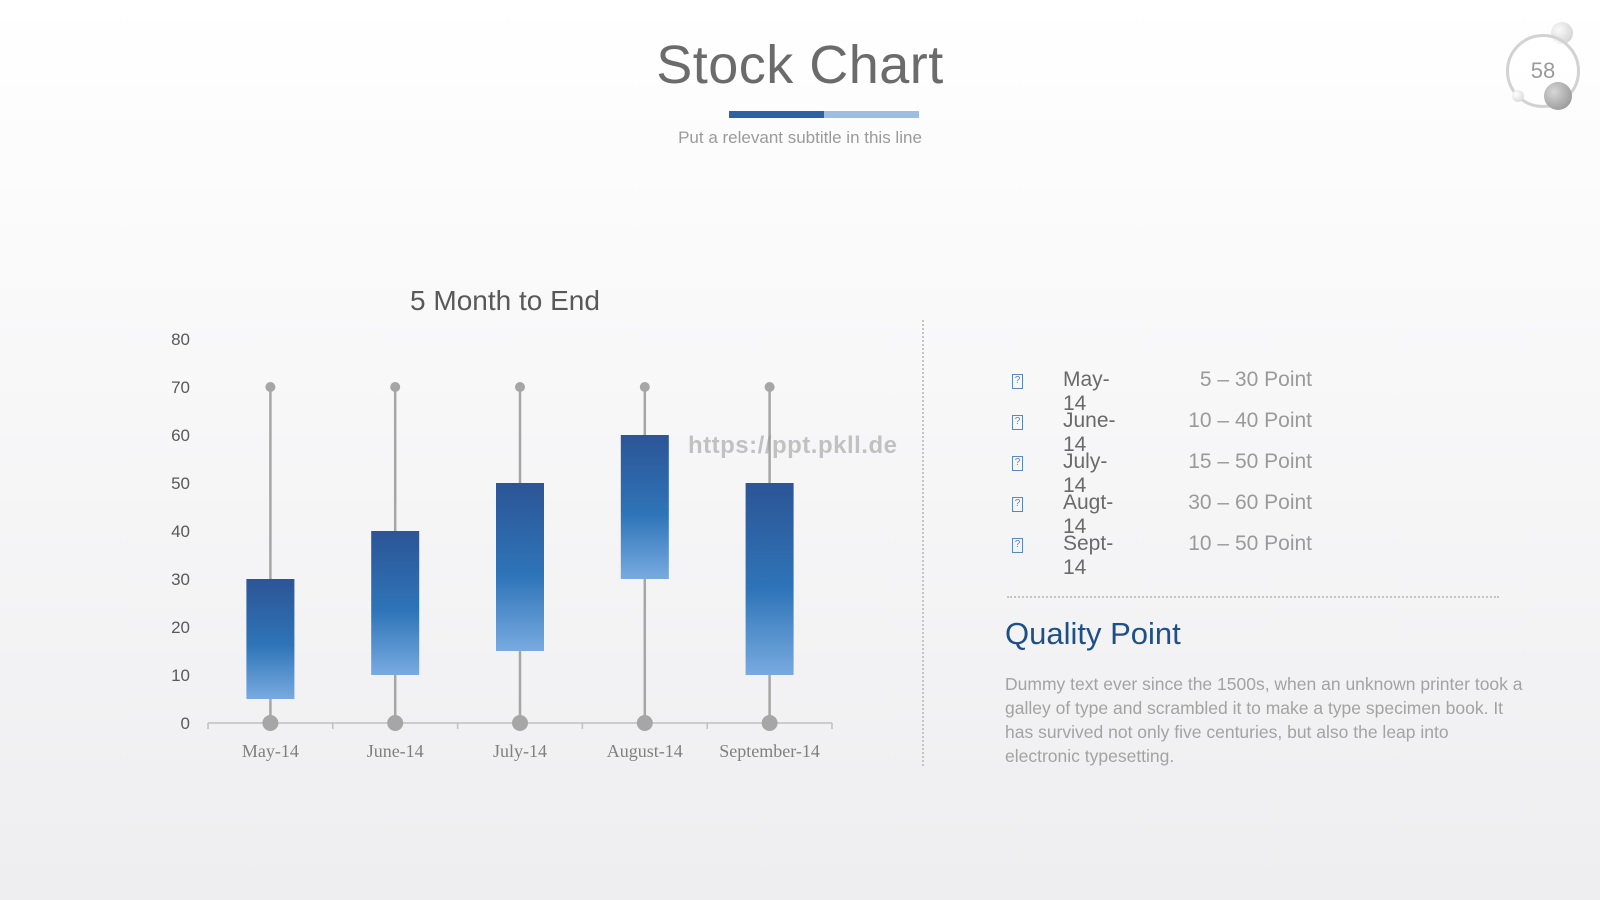 This screenshot has height=900, width=1600. I want to click on legend-range: 5 – 30 Point, so click(1255, 379).